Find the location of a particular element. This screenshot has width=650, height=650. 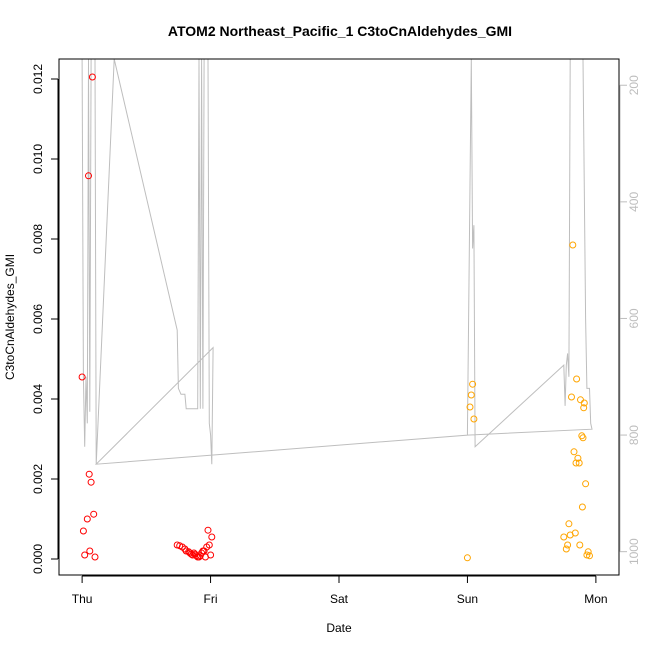

y-tick-label: 0.002 is located at coordinates (38, 479).